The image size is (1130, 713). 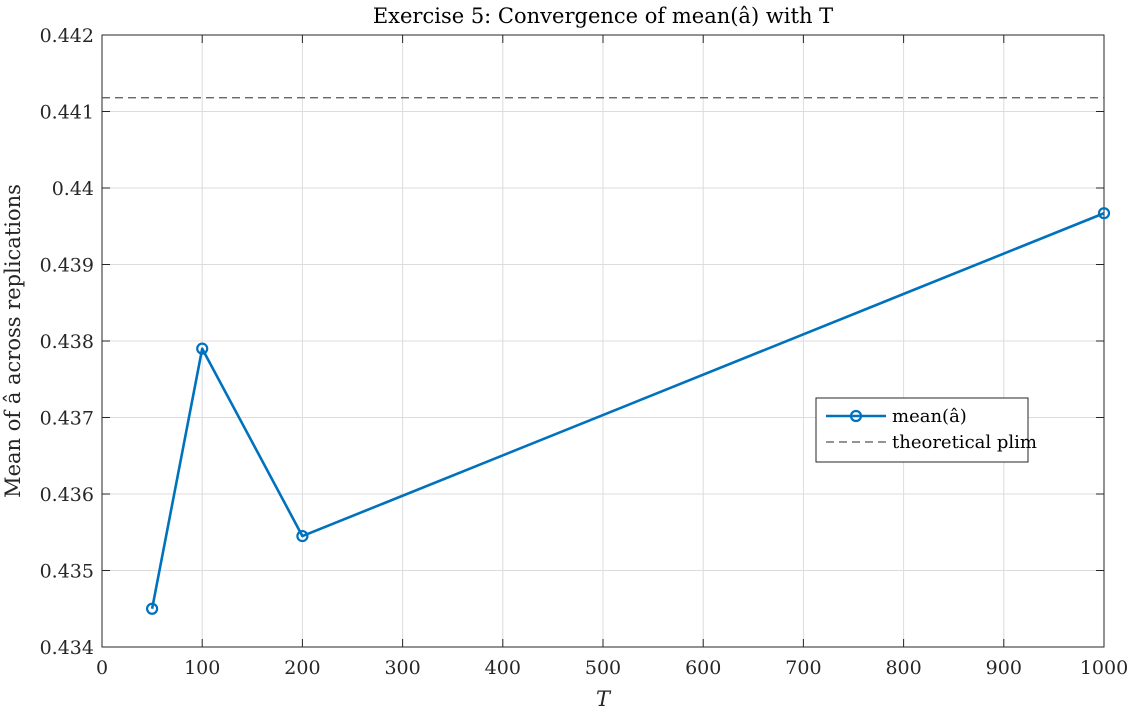 What do you see at coordinates (67, 495) in the screenshot?
I see `y-tick-label: 0.436` at bounding box center [67, 495].